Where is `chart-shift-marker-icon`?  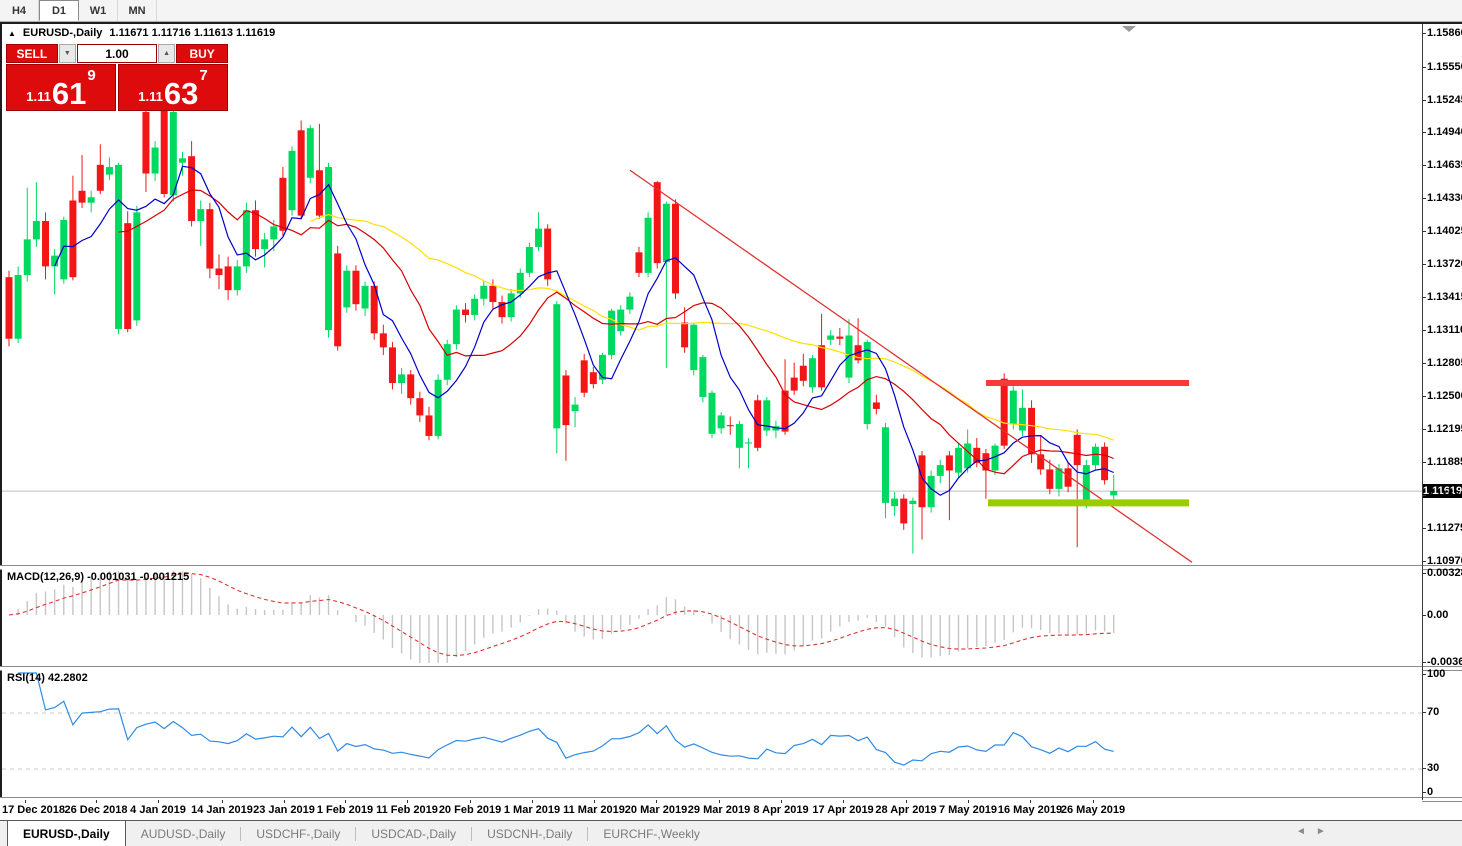 chart-shift-marker-icon is located at coordinates (1129, 29).